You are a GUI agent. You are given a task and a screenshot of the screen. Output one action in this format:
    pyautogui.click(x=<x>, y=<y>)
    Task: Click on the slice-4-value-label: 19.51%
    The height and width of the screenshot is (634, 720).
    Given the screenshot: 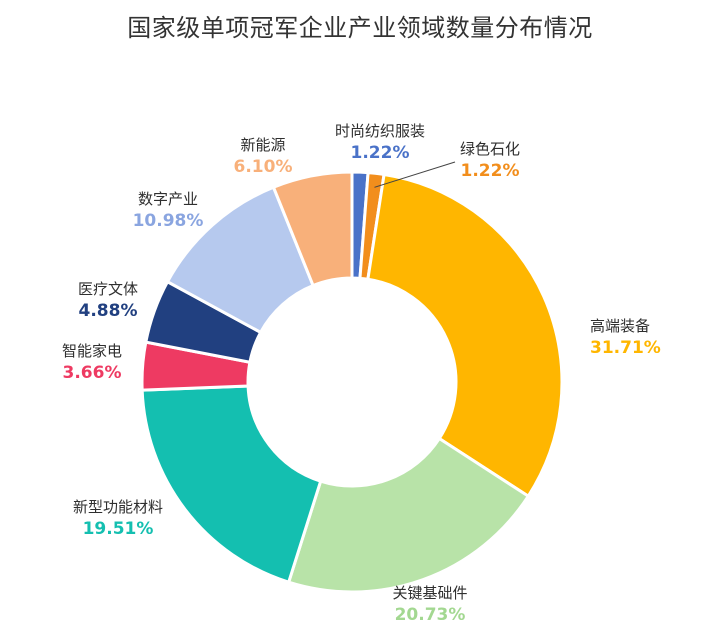 What is the action you would take?
    pyautogui.click(x=118, y=529)
    